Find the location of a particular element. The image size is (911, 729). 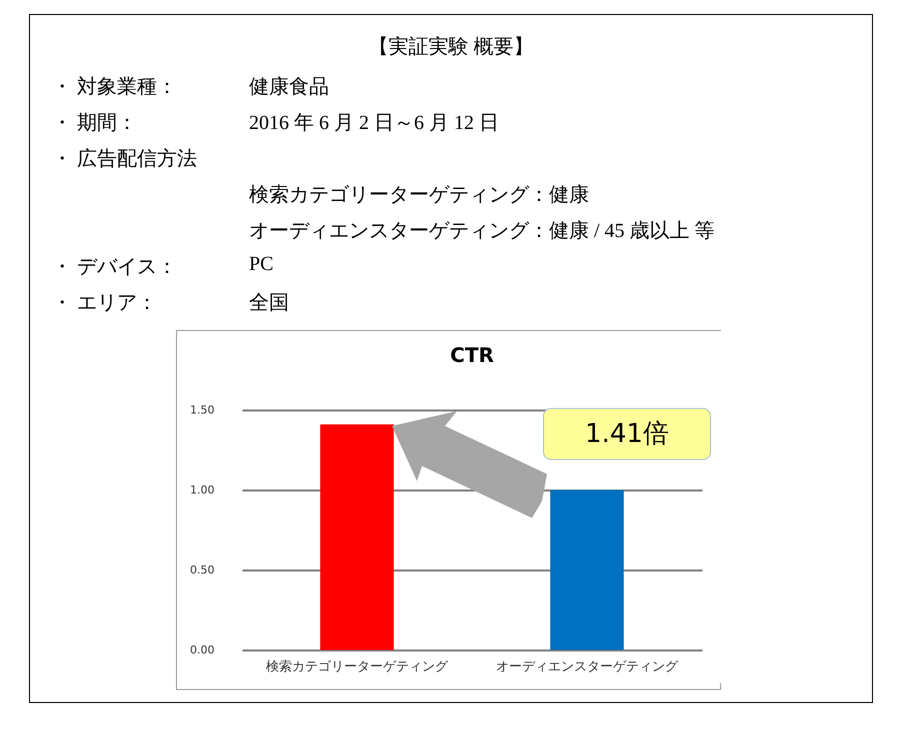

text: ・ 広告配信方法 is located at coordinates (124, 159).